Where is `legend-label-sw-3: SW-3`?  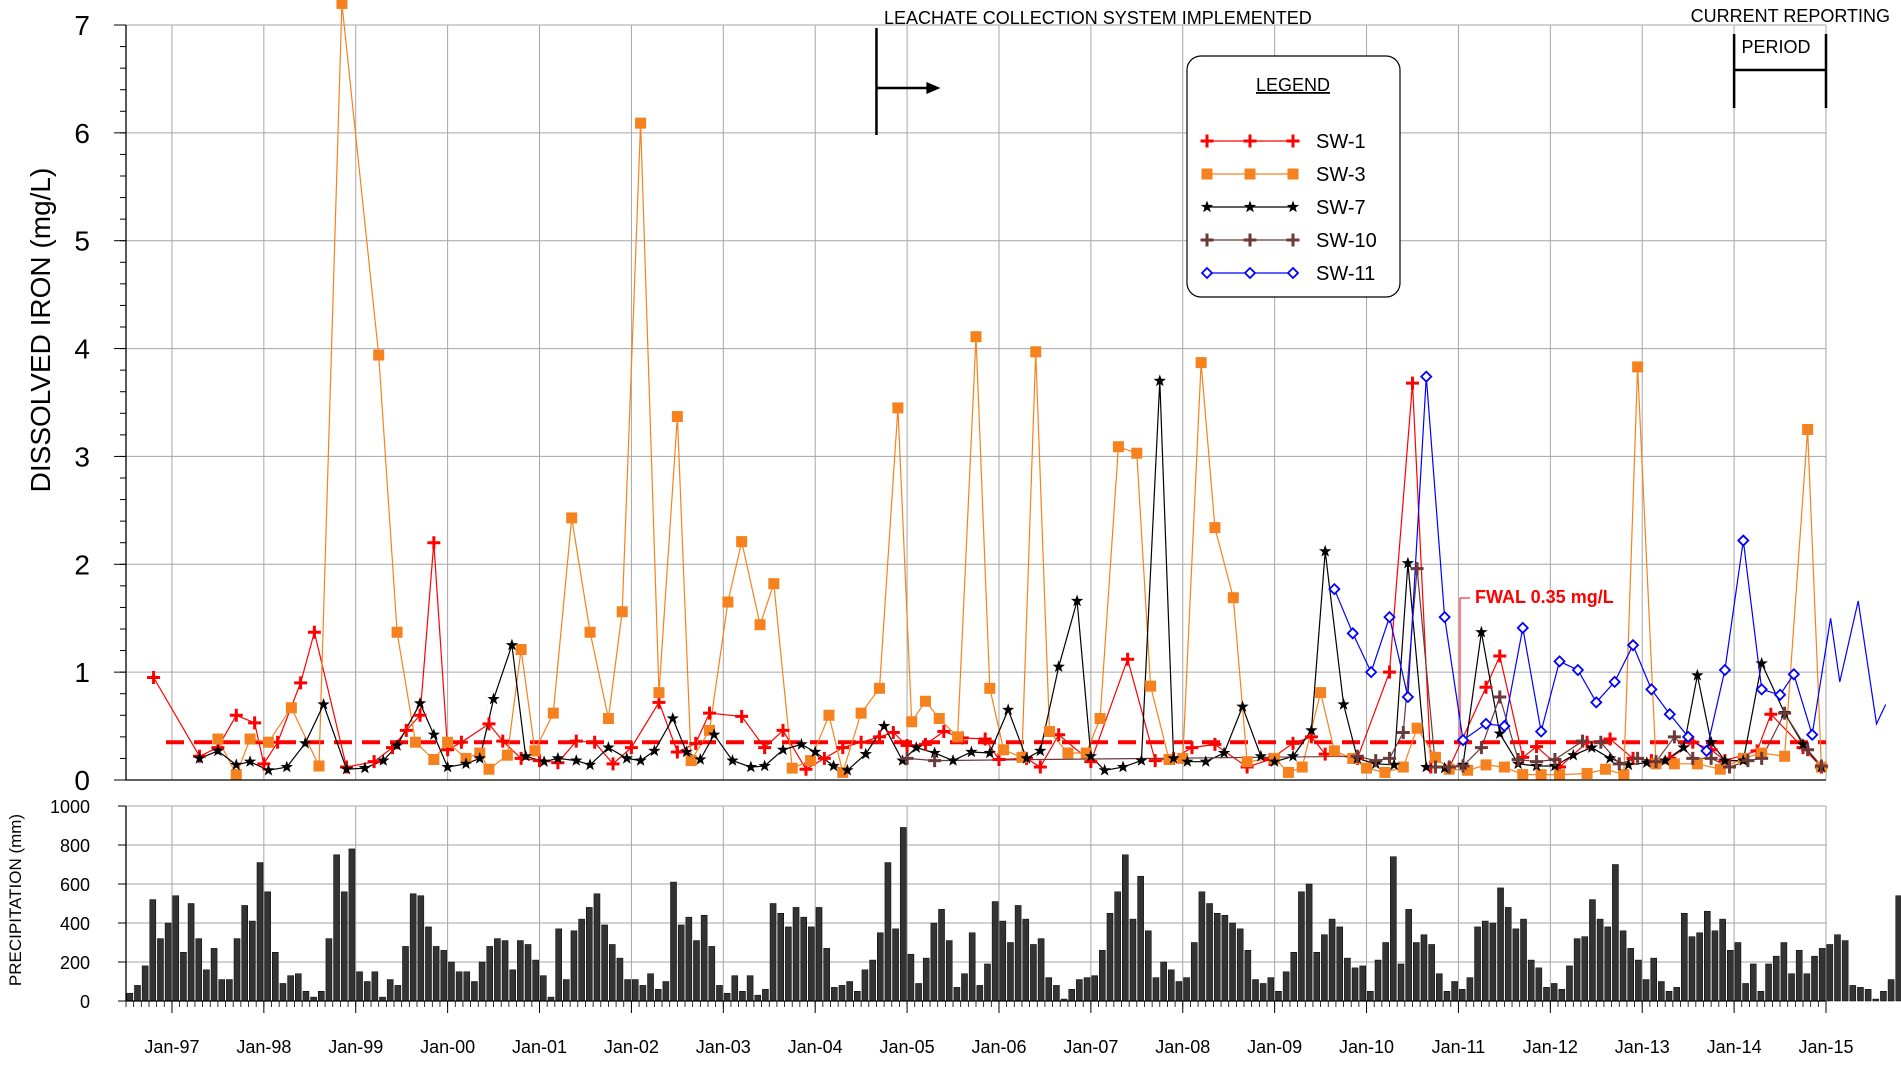 legend-label-sw-3: SW-3 is located at coordinates (1341, 175).